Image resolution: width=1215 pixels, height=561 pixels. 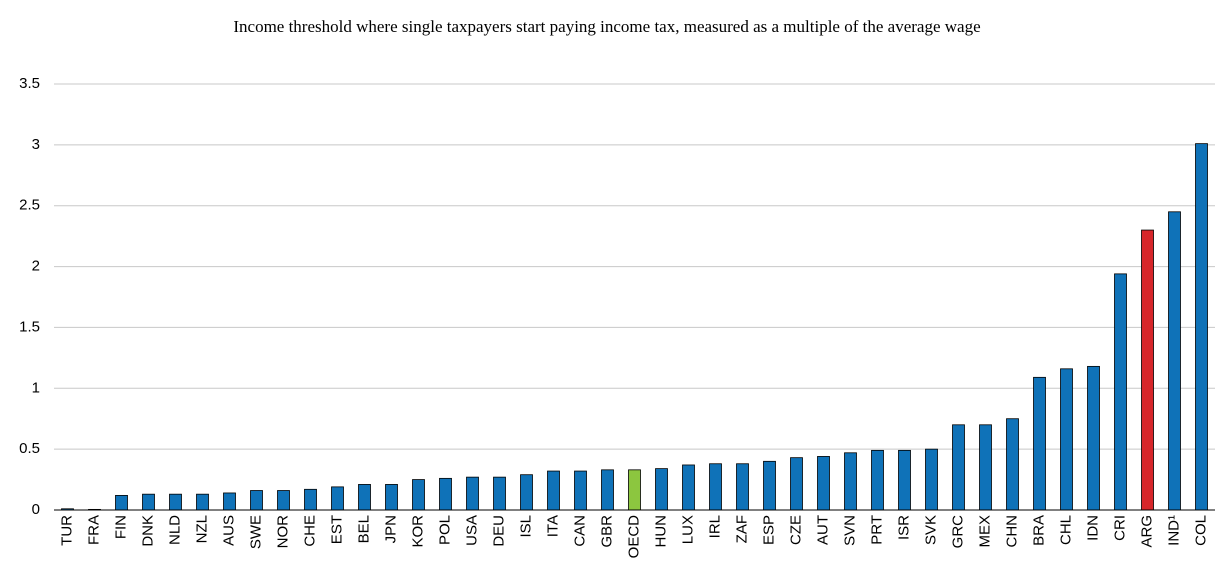 I want to click on y-tick-label: 2, so click(x=36, y=266).